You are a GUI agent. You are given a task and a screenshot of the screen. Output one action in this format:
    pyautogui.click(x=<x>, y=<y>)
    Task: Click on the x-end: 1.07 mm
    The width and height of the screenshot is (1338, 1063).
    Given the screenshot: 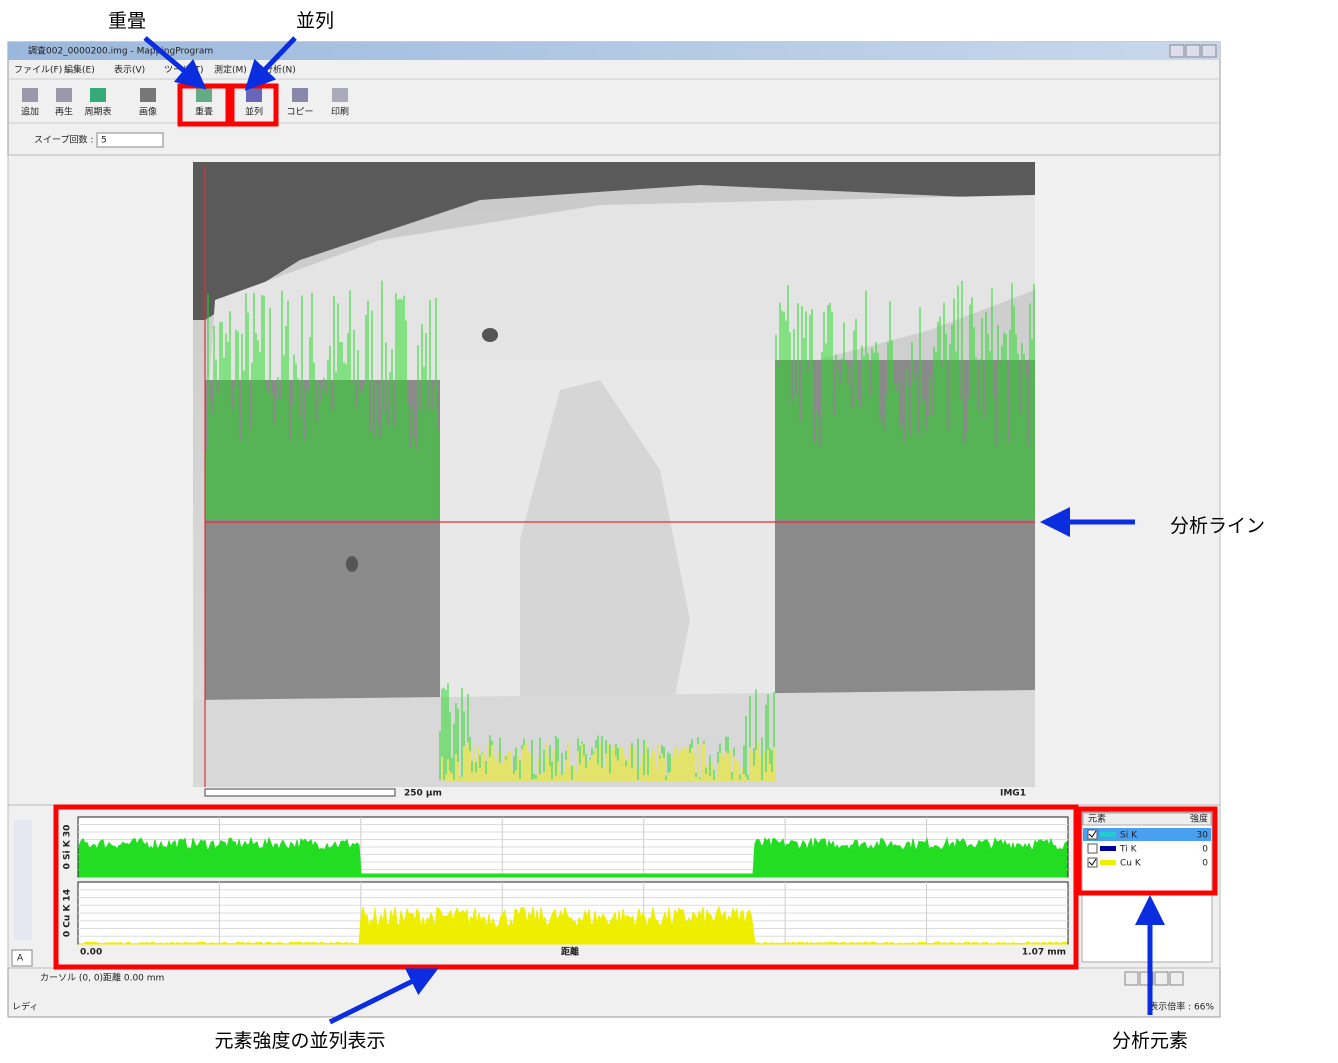 What is the action you would take?
    pyautogui.click(x=1044, y=953)
    